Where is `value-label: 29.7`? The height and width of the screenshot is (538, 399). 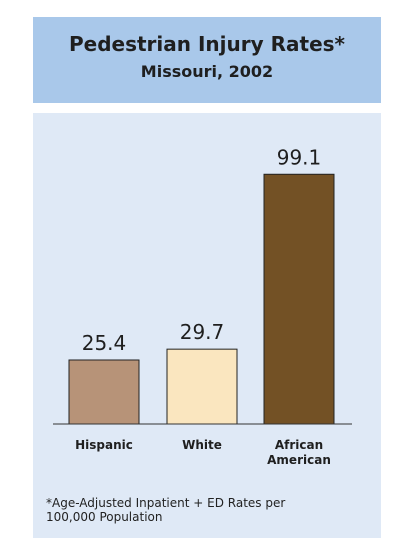 value-label: 29.7 is located at coordinates (202, 332).